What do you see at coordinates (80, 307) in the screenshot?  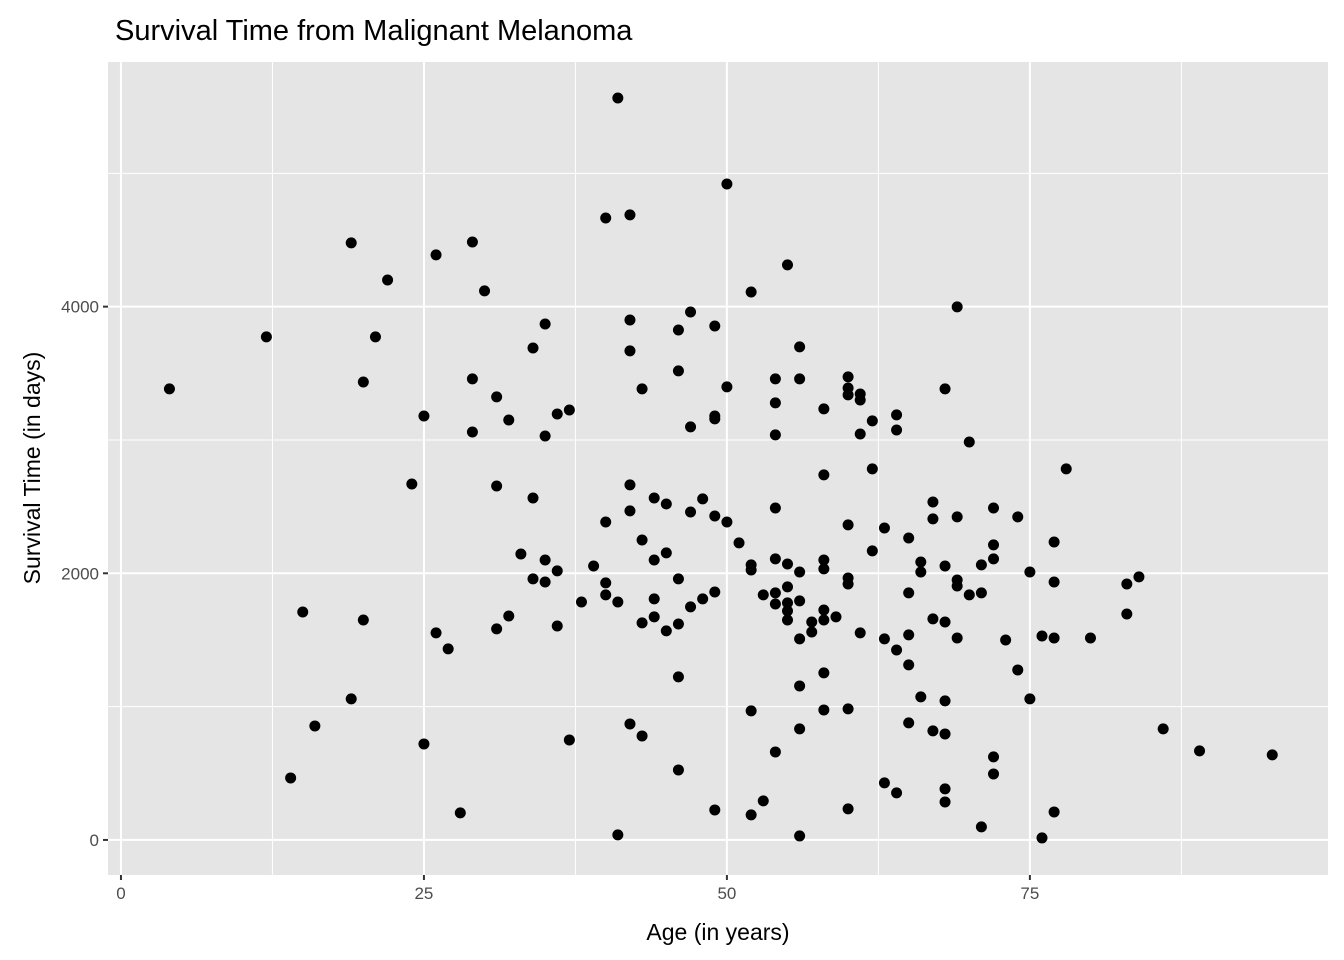 I see `y-tick-label: 4000` at bounding box center [80, 307].